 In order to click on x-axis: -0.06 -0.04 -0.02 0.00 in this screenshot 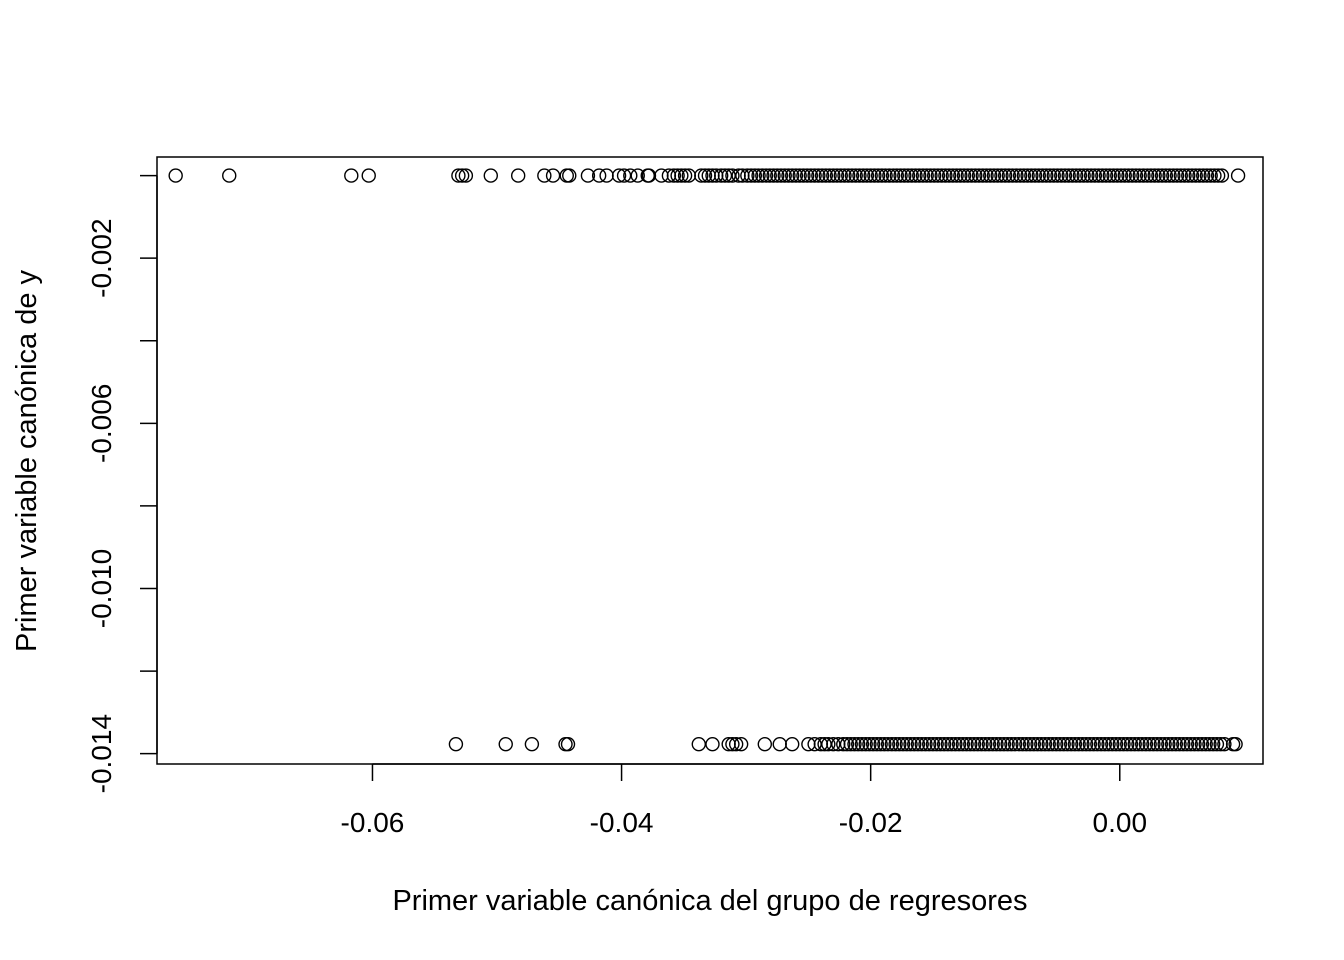, I will do `click(744, 800)`.